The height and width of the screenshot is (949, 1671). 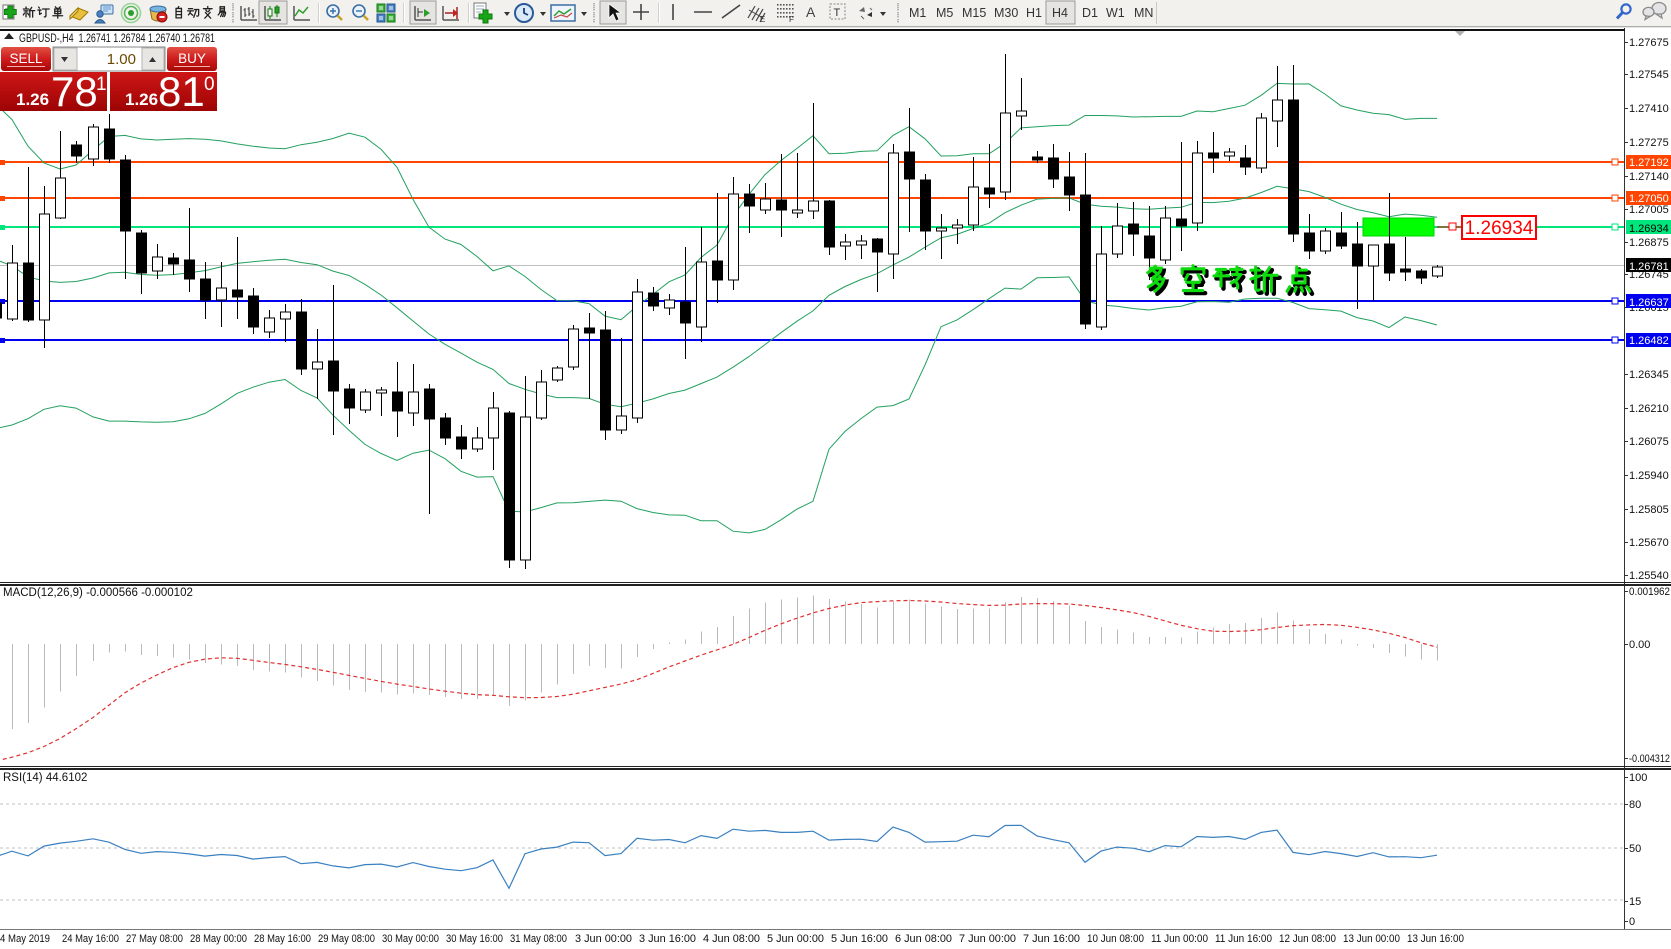 What do you see at coordinates (1635, 902) in the screenshot?
I see `svg-text: 15` at bounding box center [1635, 902].